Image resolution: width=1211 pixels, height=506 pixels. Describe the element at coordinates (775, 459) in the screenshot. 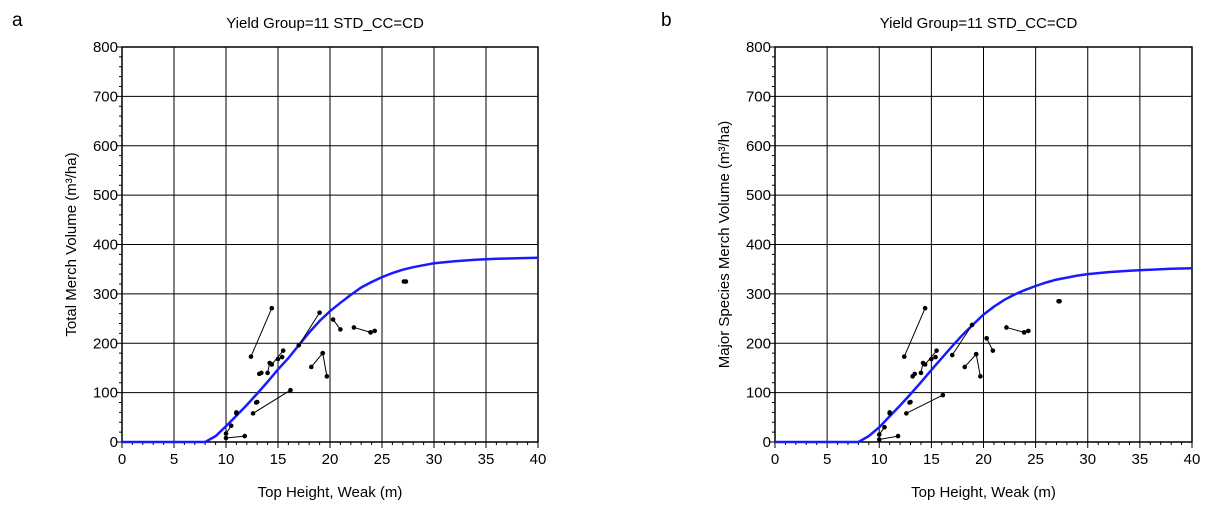

I see `x-tick-label: 0` at that location.